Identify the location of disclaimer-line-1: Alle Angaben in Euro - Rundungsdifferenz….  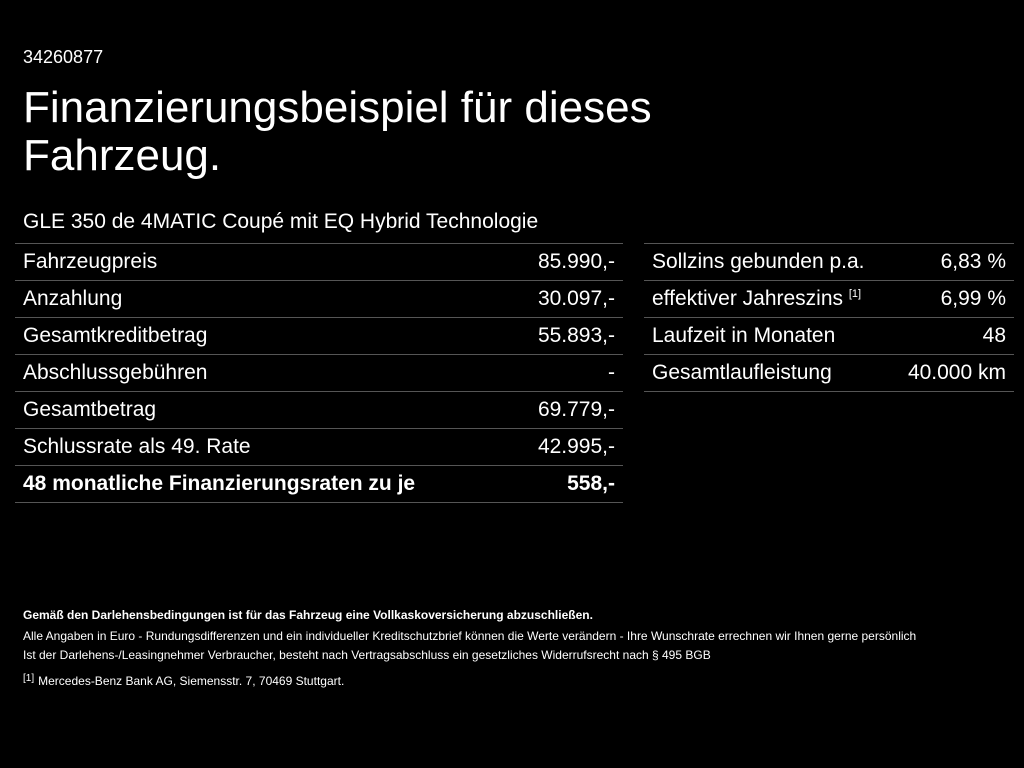
(470, 636).